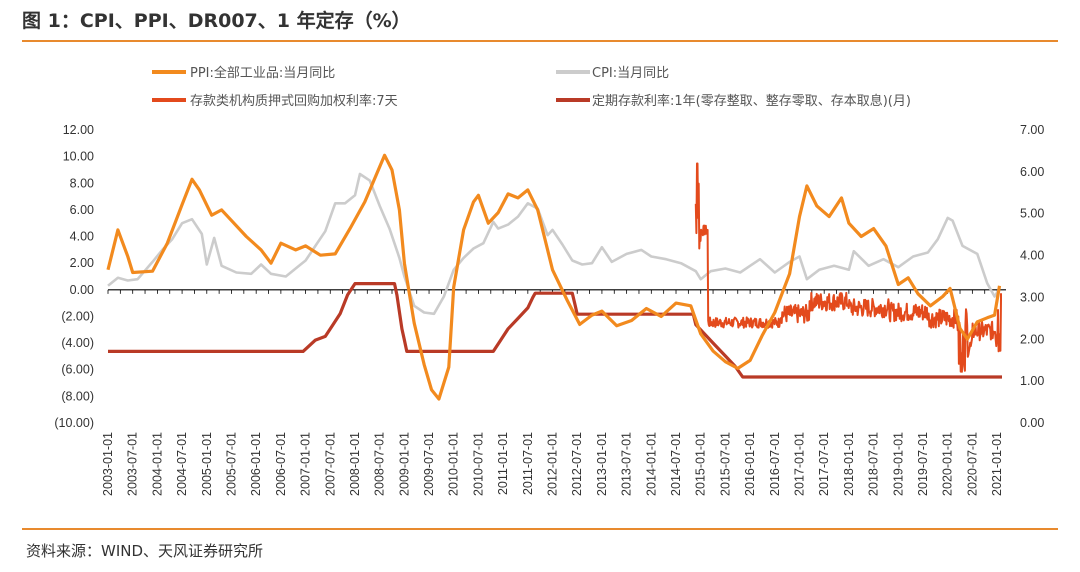 This screenshot has height=572, width=1080. I want to click on x-tick-label: 2004-07-01, so click(182, 464).